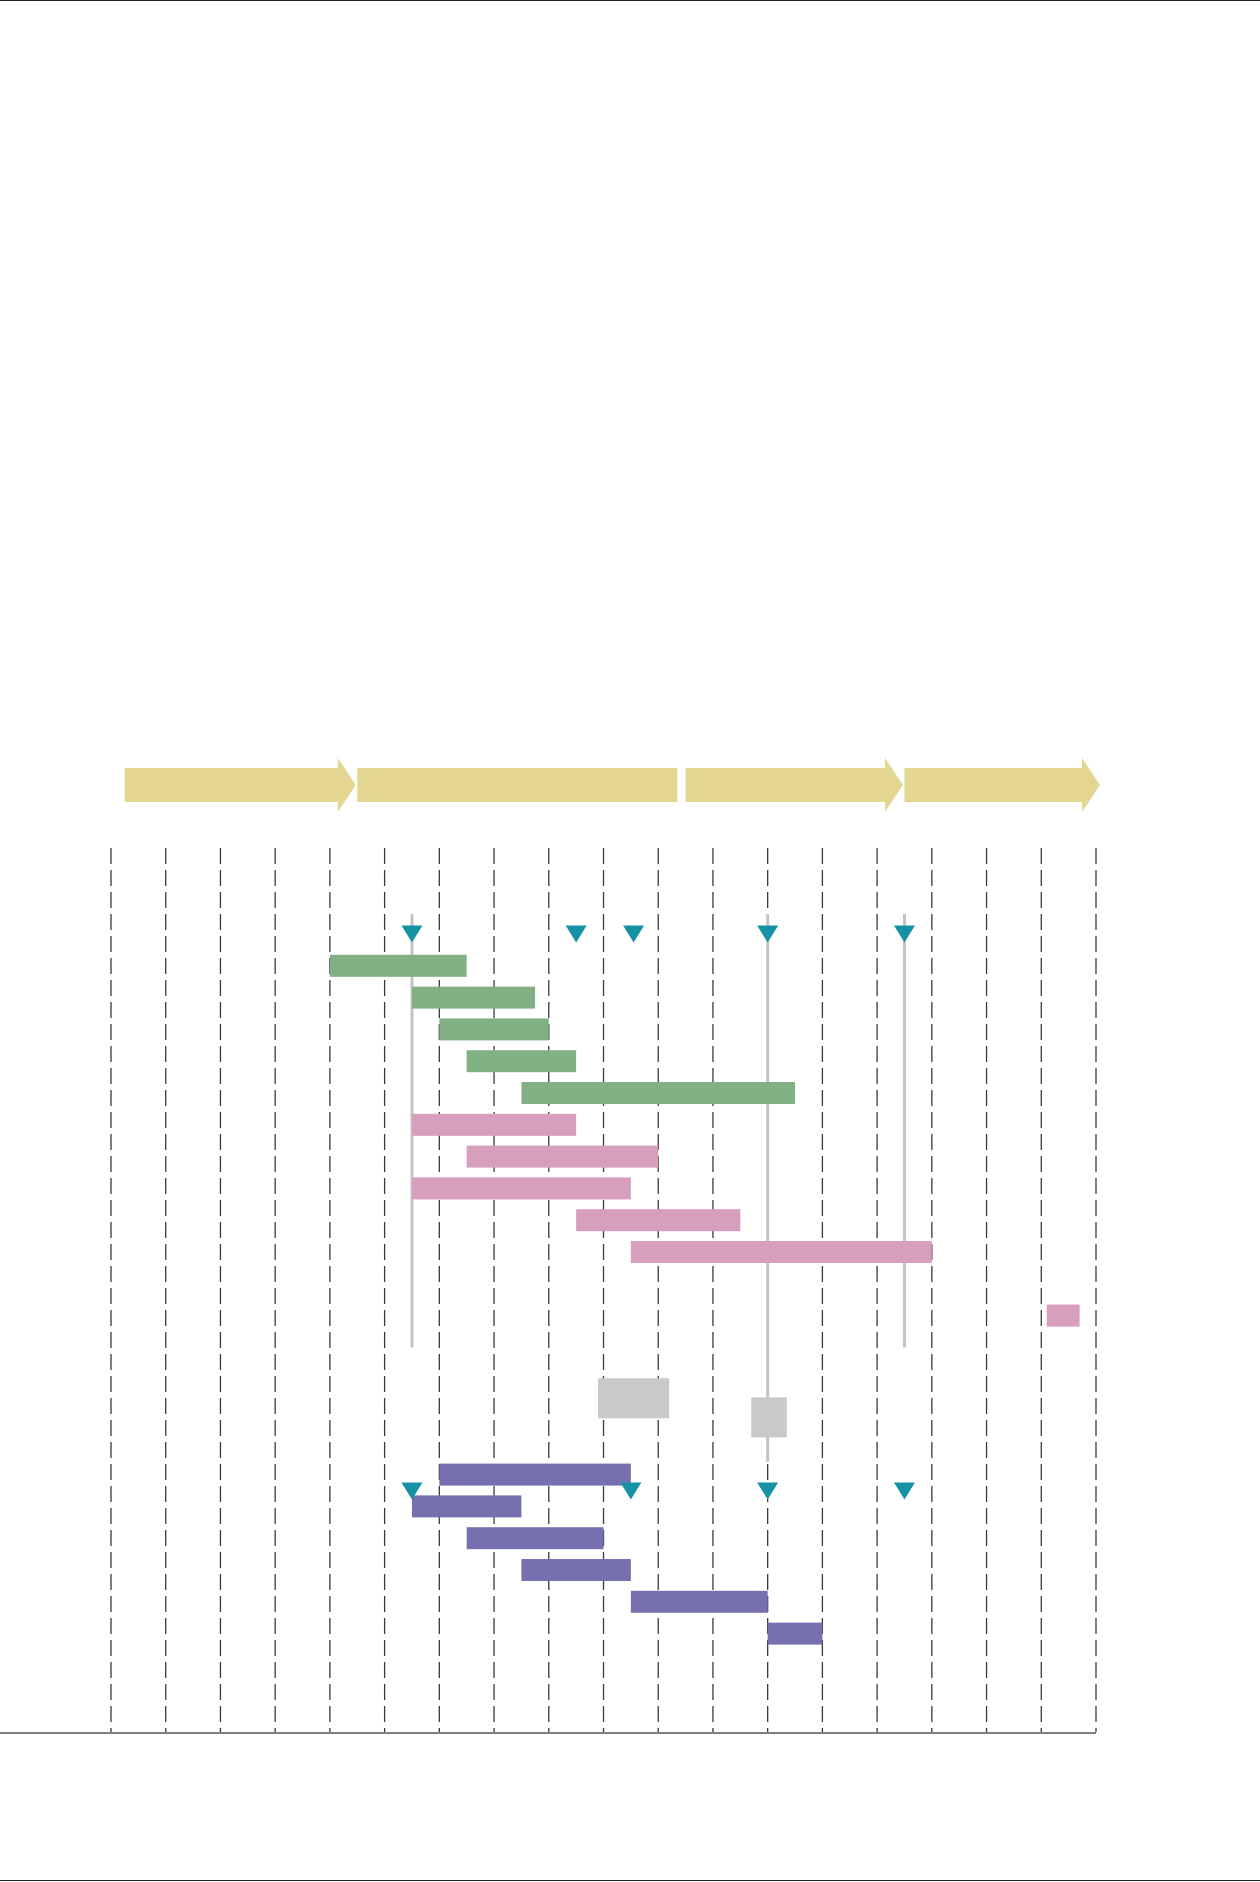 The width and height of the screenshot is (1260, 1882). I want to click on milestone-markers, so click(658, 1212).